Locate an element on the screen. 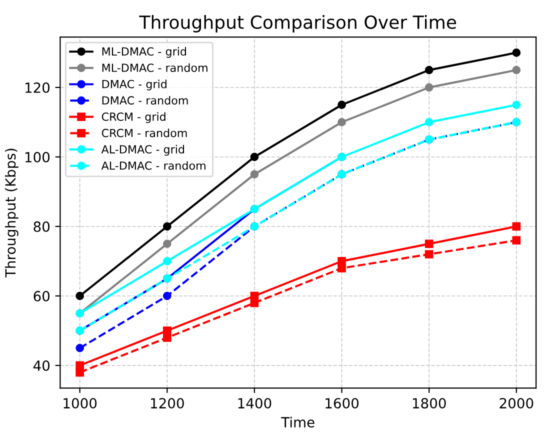 The image size is (547, 436). x-tick-label: 1400 is located at coordinates (255, 403).